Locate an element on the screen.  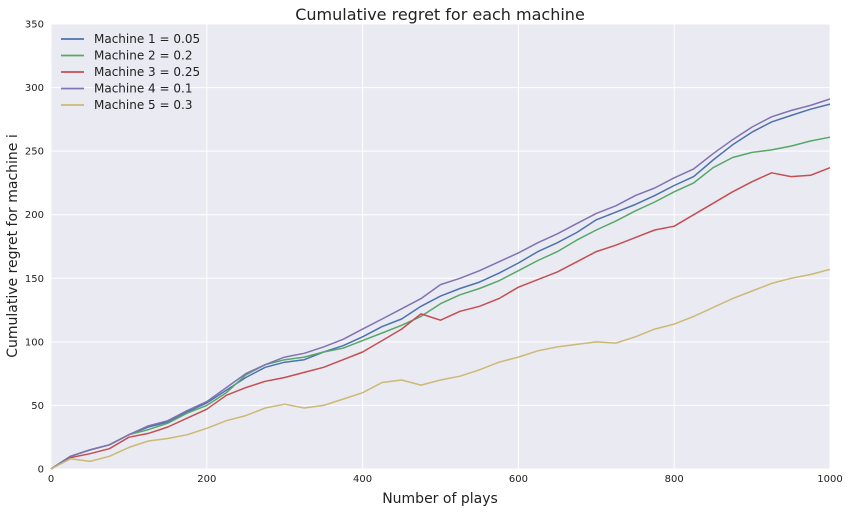
x-tick-label: 0 is located at coordinates (51, 479).